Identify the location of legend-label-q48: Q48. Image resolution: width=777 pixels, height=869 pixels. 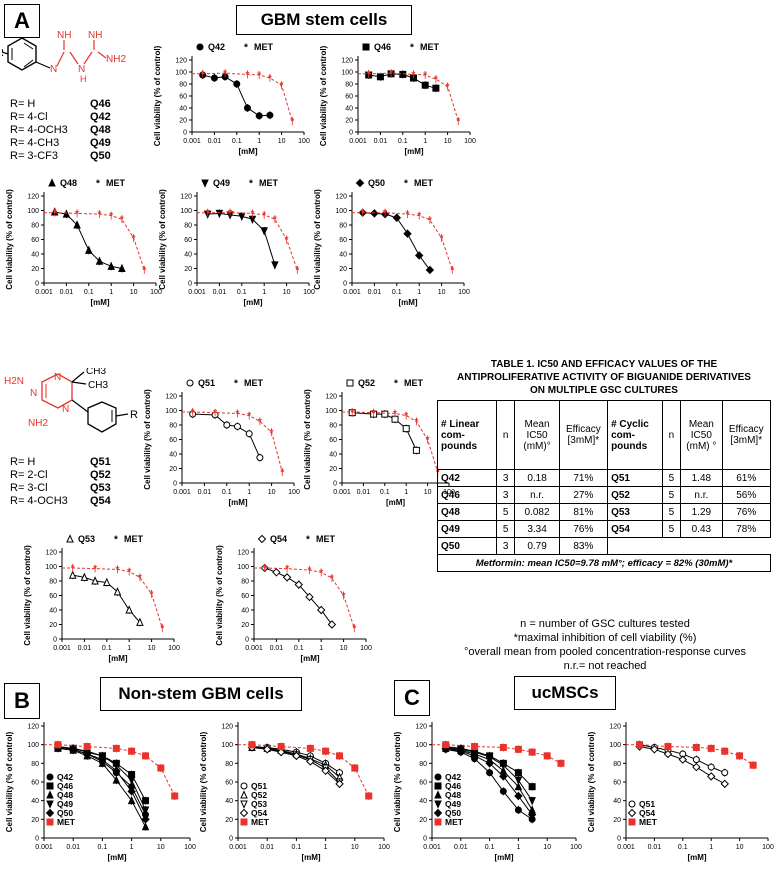
(68, 183).